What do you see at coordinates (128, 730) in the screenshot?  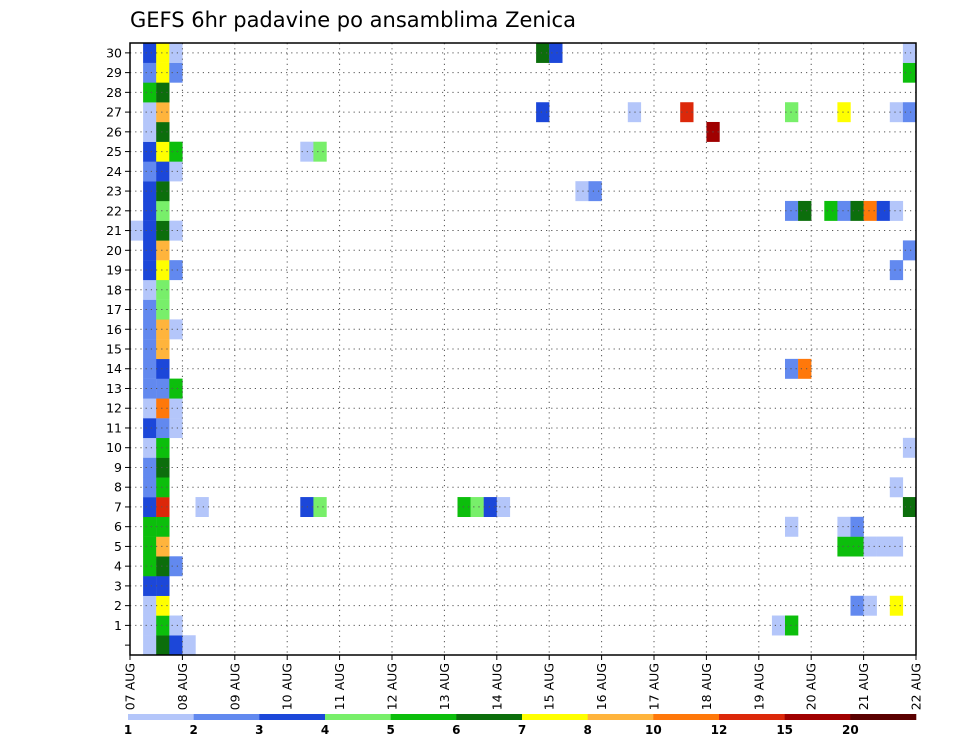 I see `legend-label: 1` at bounding box center [128, 730].